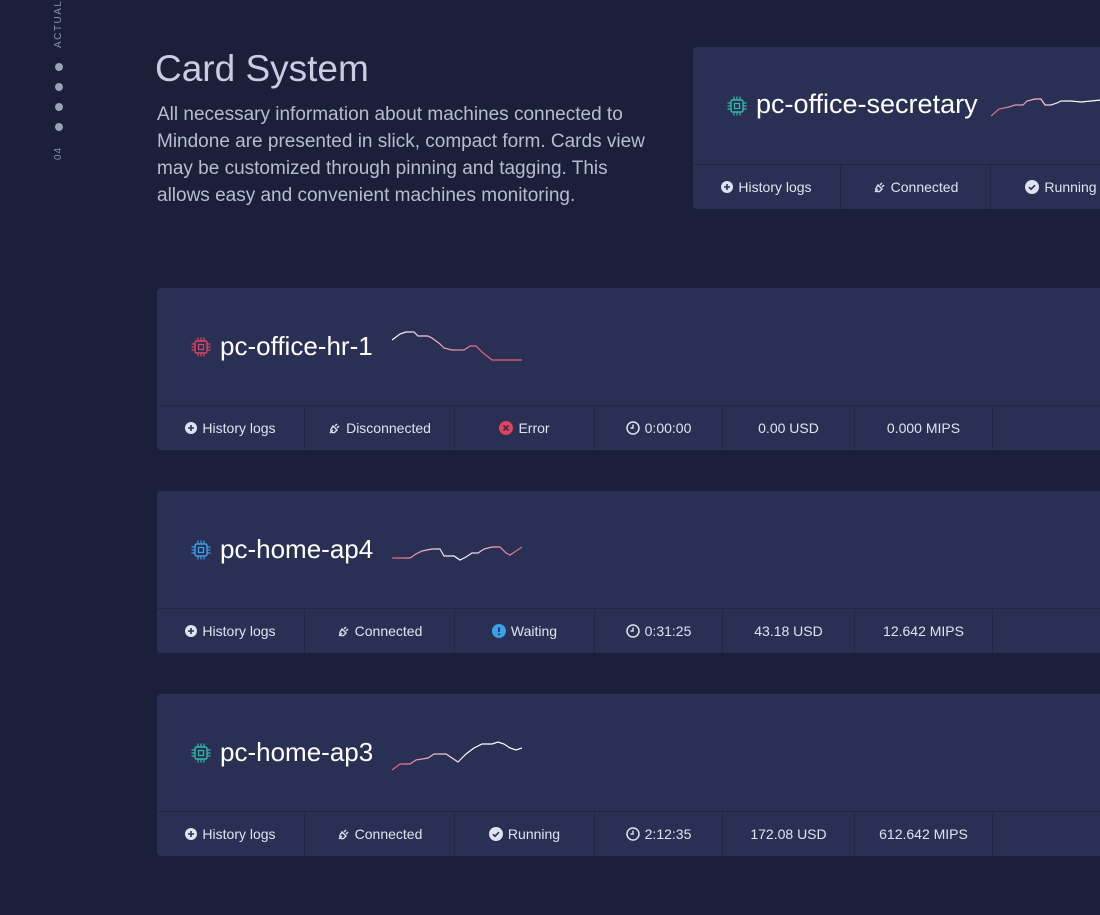 Image resolution: width=1100 pixels, height=915 pixels. I want to click on status-label: Error, so click(534, 428).